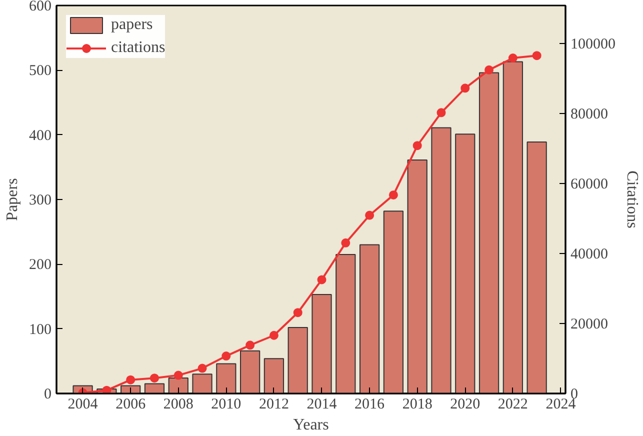  I want to click on y-tick-label: 200, so click(40, 265).